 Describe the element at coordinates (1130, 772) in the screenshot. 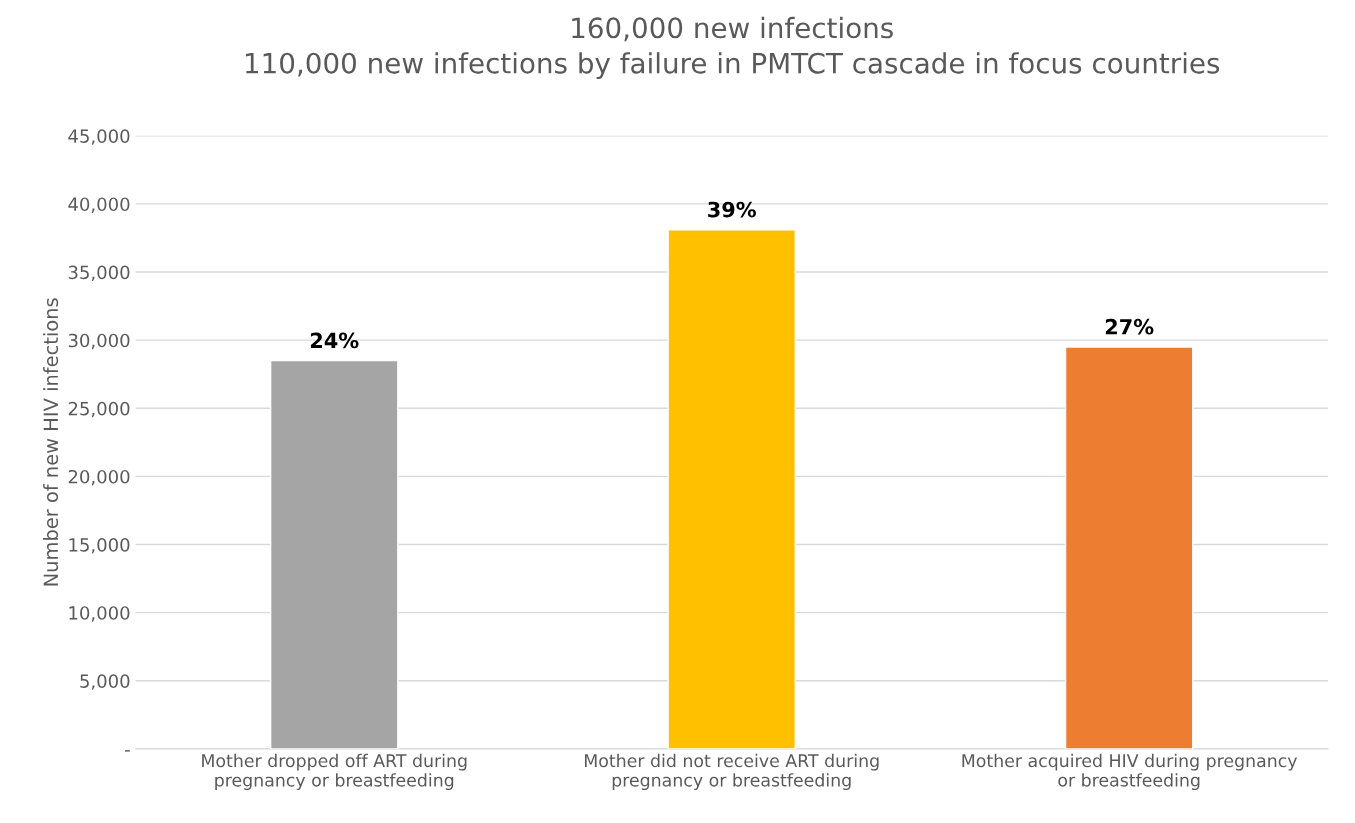

I see `x-tick-label: Mother acquired HIV during pregnancy or breastfeeding` at that location.